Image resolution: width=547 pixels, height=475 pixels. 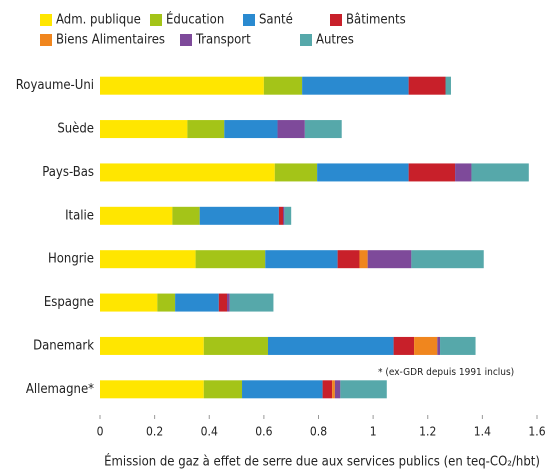 I want to click on y-tick-label: Espagne, so click(x=69, y=302).